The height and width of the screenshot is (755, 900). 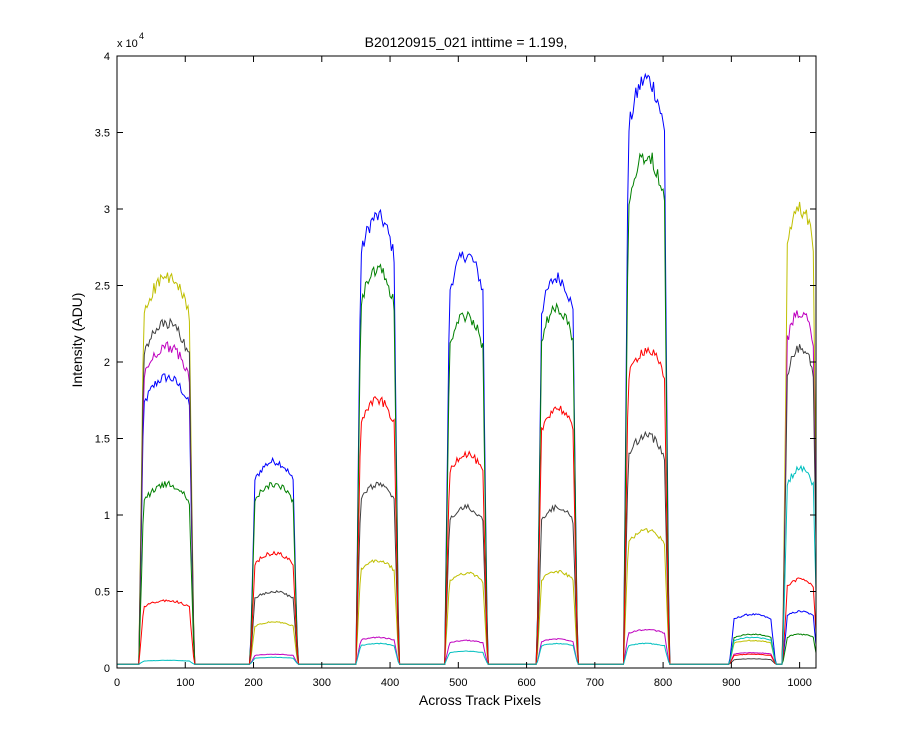 What do you see at coordinates (102, 287) in the screenshot?
I see `y-tick-label: 2.5` at bounding box center [102, 287].